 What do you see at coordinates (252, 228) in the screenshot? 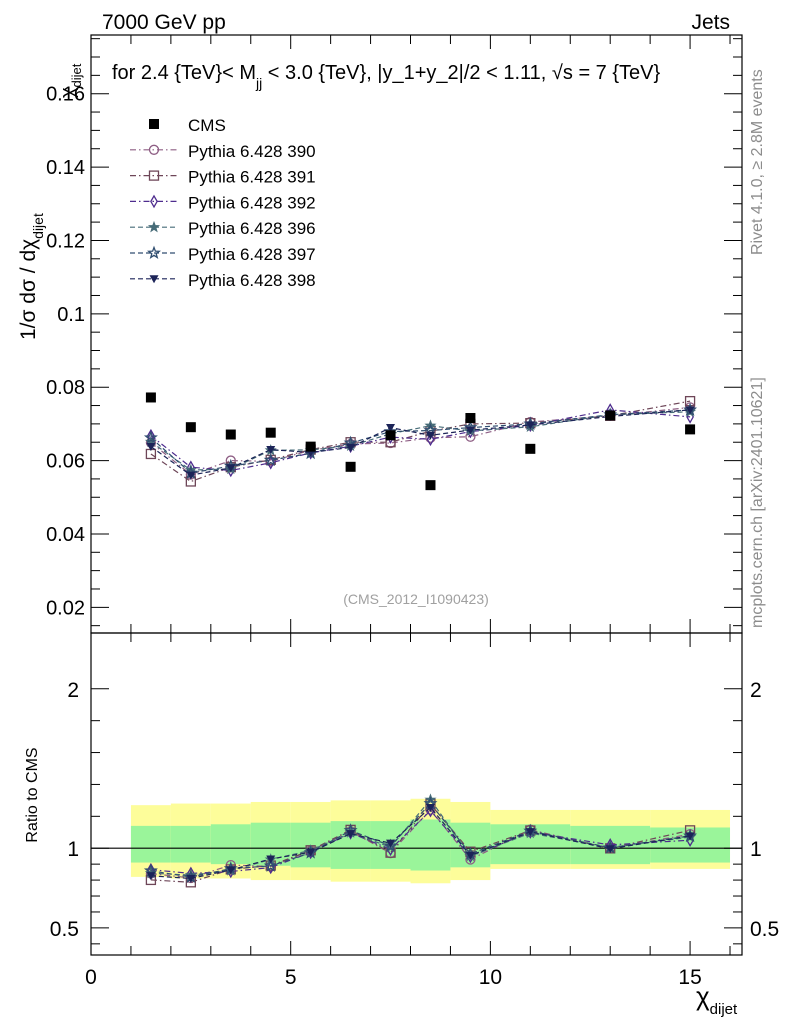
I see `legend-label-3: Pythia 6.428 396` at bounding box center [252, 228].